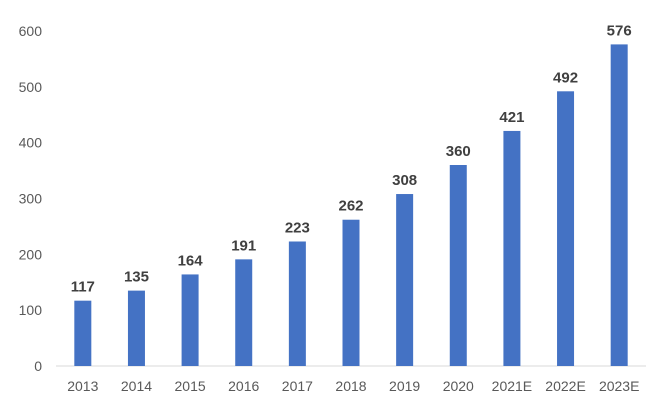 This screenshot has width=660, height=407. Describe the element at coordinates (31, 254) in the screenshot. I see `y-tick-label: 200` at that location.